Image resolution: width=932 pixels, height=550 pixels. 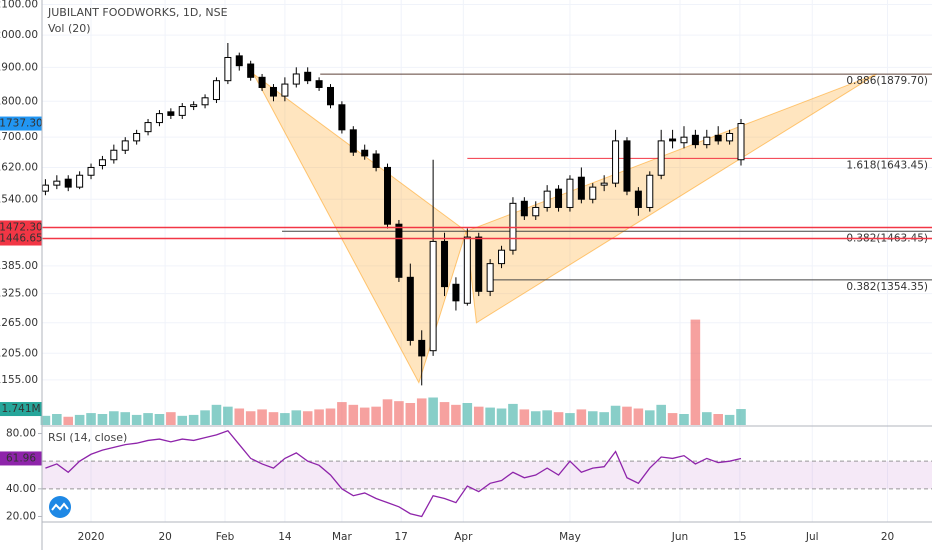 I want to click on x-tick-label: May, so click(x=570, y=537).